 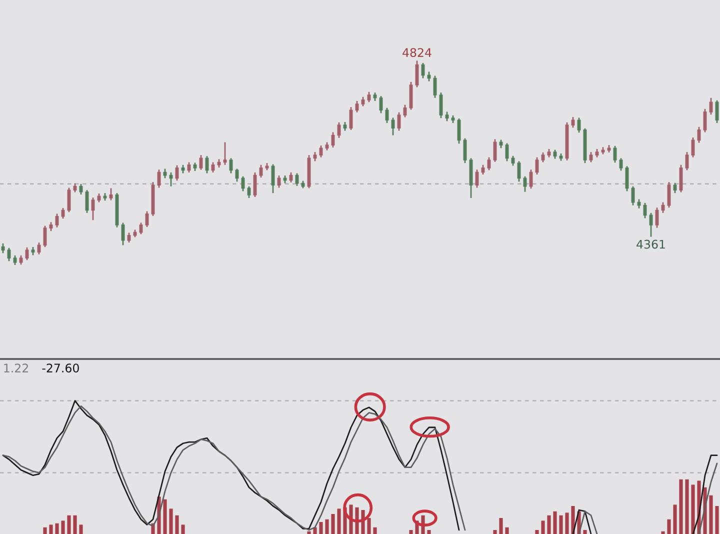 What do you see at coordinates (16, 368) in the screenshot?
I see `text: 1.22` at bounding box center [16, 368].